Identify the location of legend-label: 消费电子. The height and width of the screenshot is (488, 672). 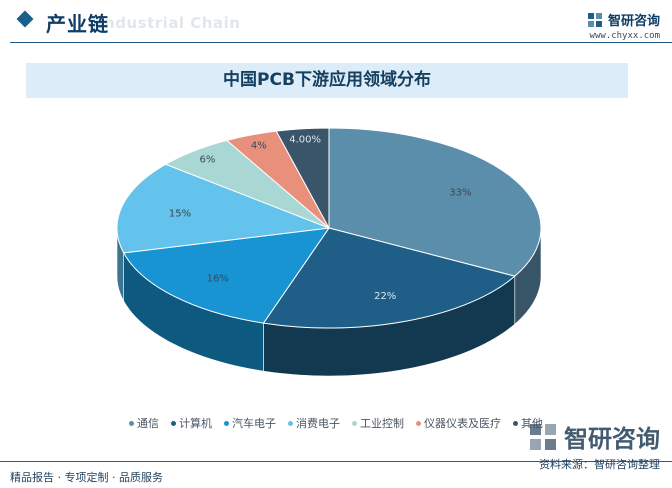
(318, 423).